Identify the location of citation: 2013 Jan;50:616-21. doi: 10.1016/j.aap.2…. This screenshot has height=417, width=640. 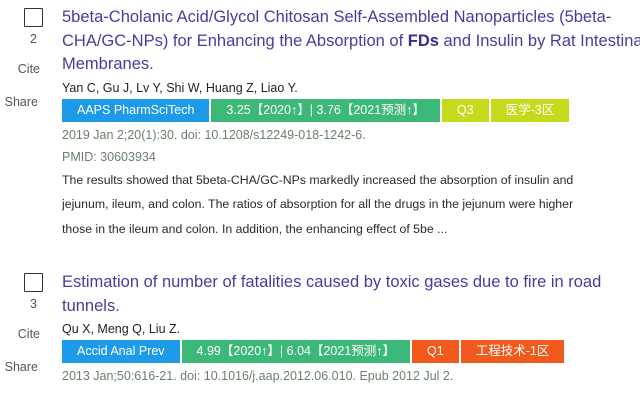
(258, 376).